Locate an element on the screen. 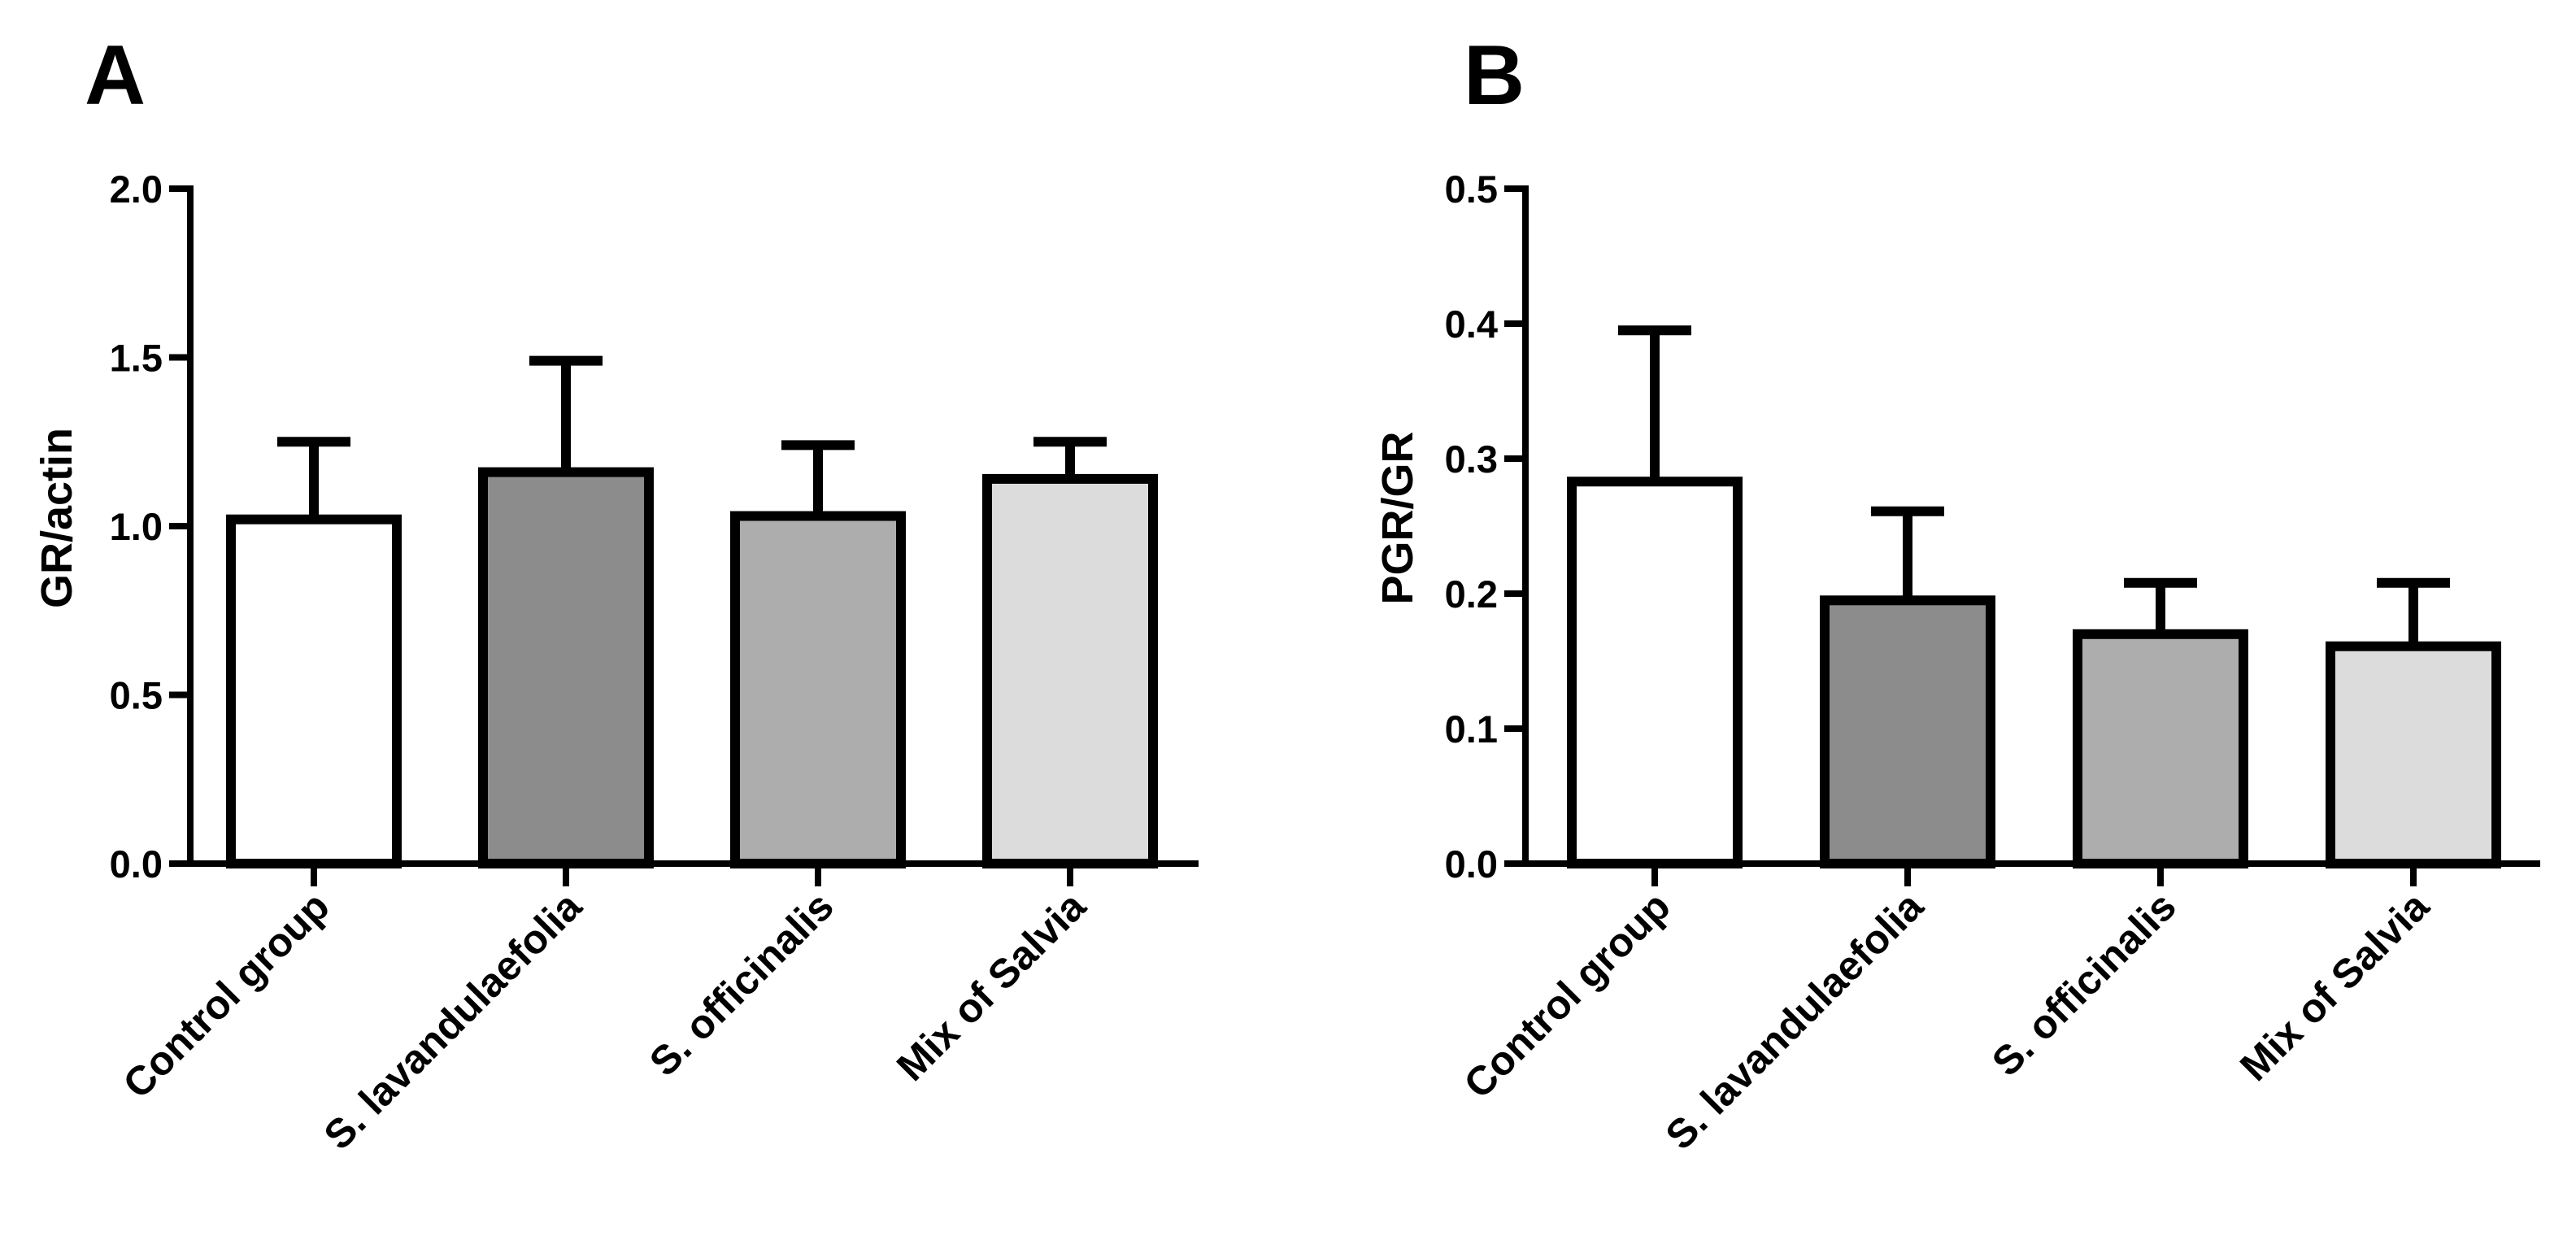 This screenshot has height=1258, width=2576. category-label-a-3: Mix of Salvia is located at coordinates (992, 986).